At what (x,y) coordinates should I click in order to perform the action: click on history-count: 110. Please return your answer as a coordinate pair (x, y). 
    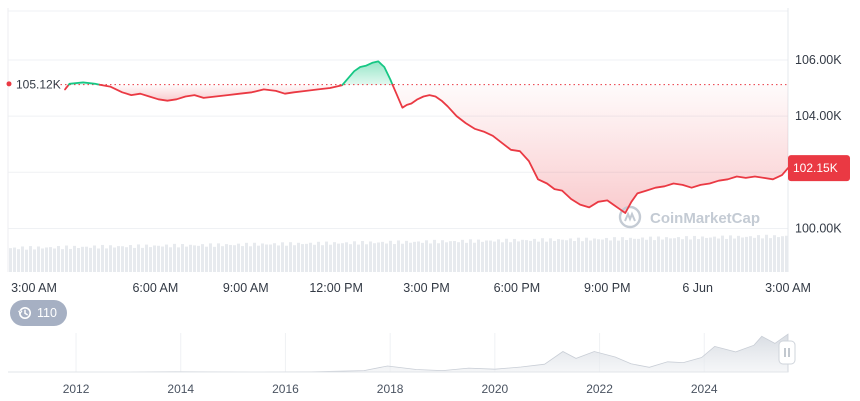
    Looking at the image, I should click on (47, 313).